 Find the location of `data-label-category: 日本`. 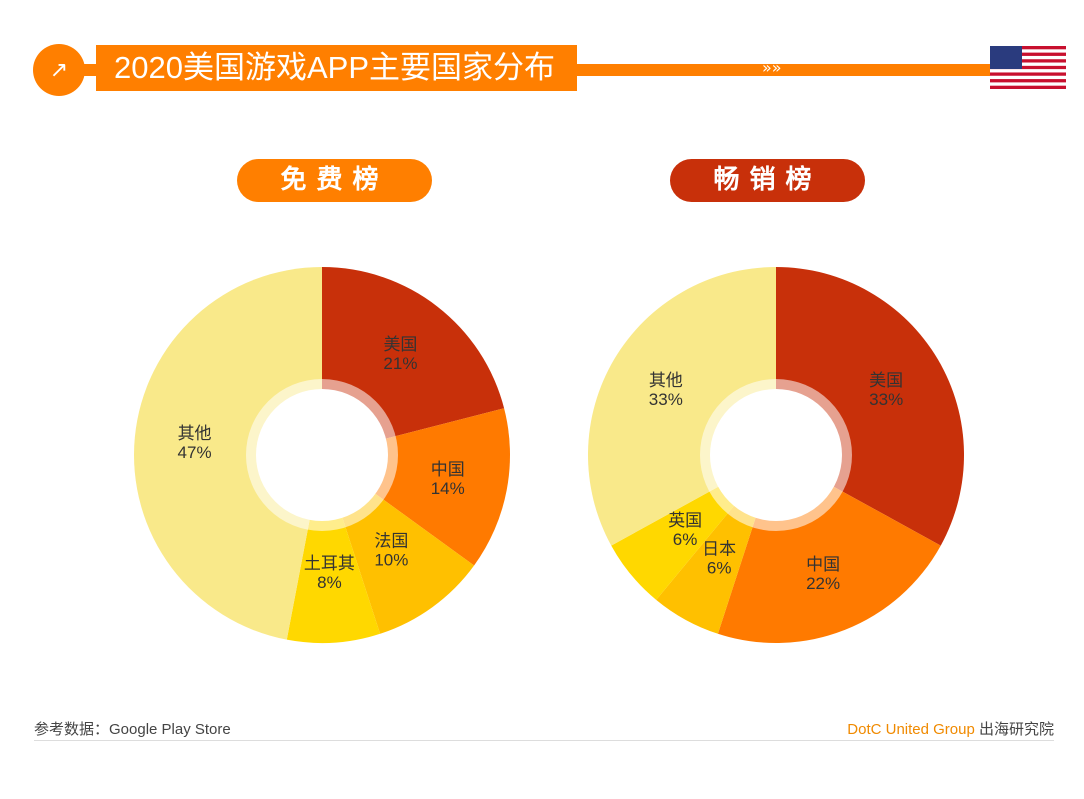

data-label-category: 日本 is located at coordinates (719, 548).